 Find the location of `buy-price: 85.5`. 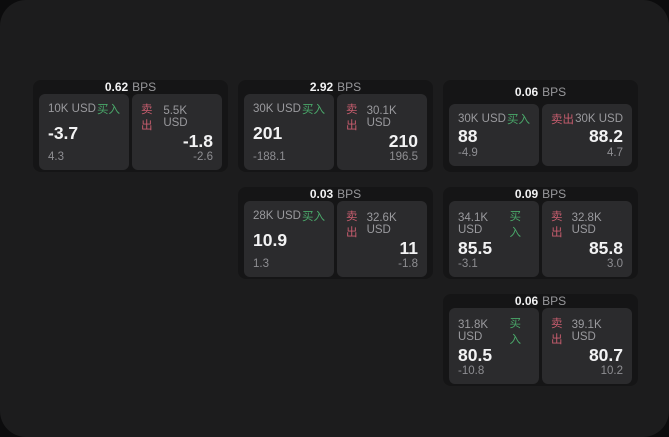

buy-price: 85.5 is located at coordinates (475, 248).